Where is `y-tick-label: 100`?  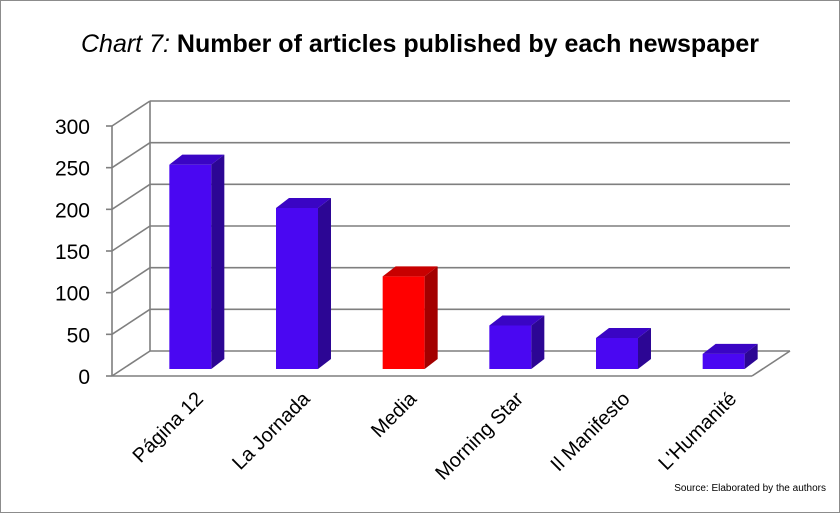 y-tick-label: 100 is located at coordinates (72, 294).